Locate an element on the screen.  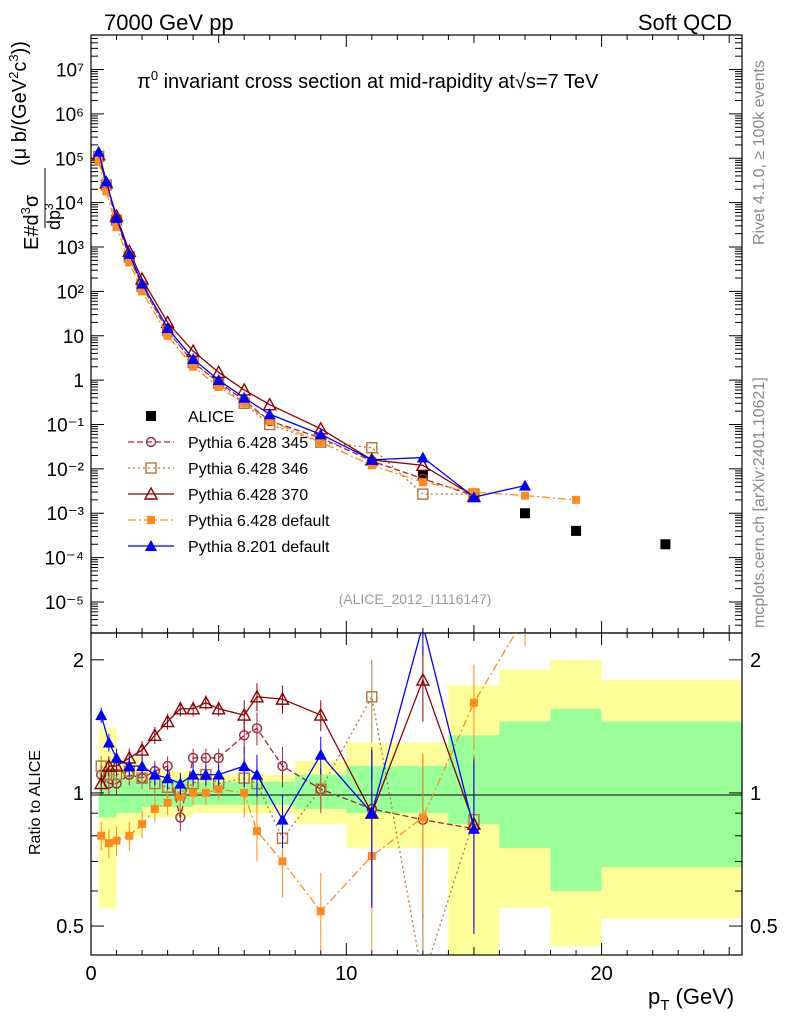
series-alice is located at coordinates (544, 510).